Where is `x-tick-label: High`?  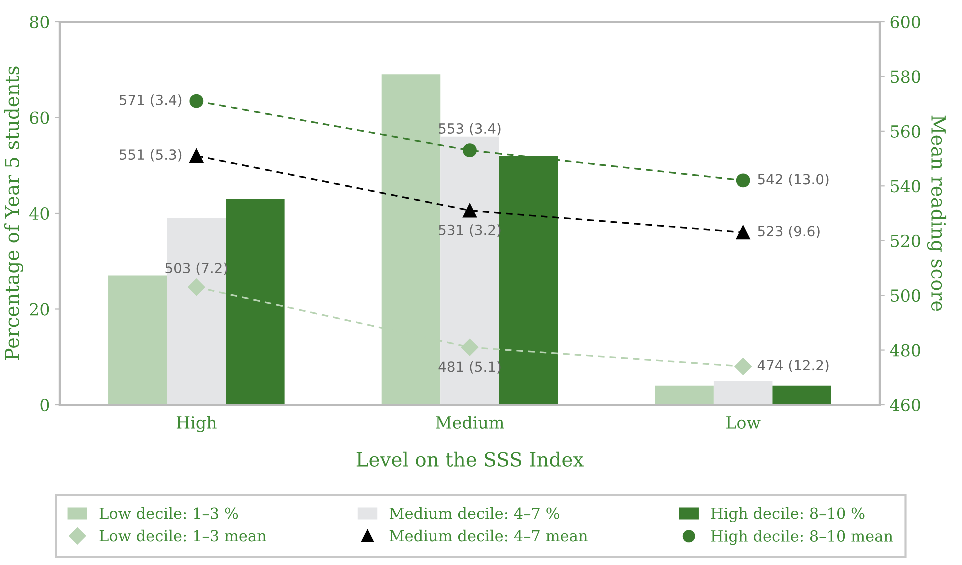
x-tick-label: High is located at coordinates (196, 424).